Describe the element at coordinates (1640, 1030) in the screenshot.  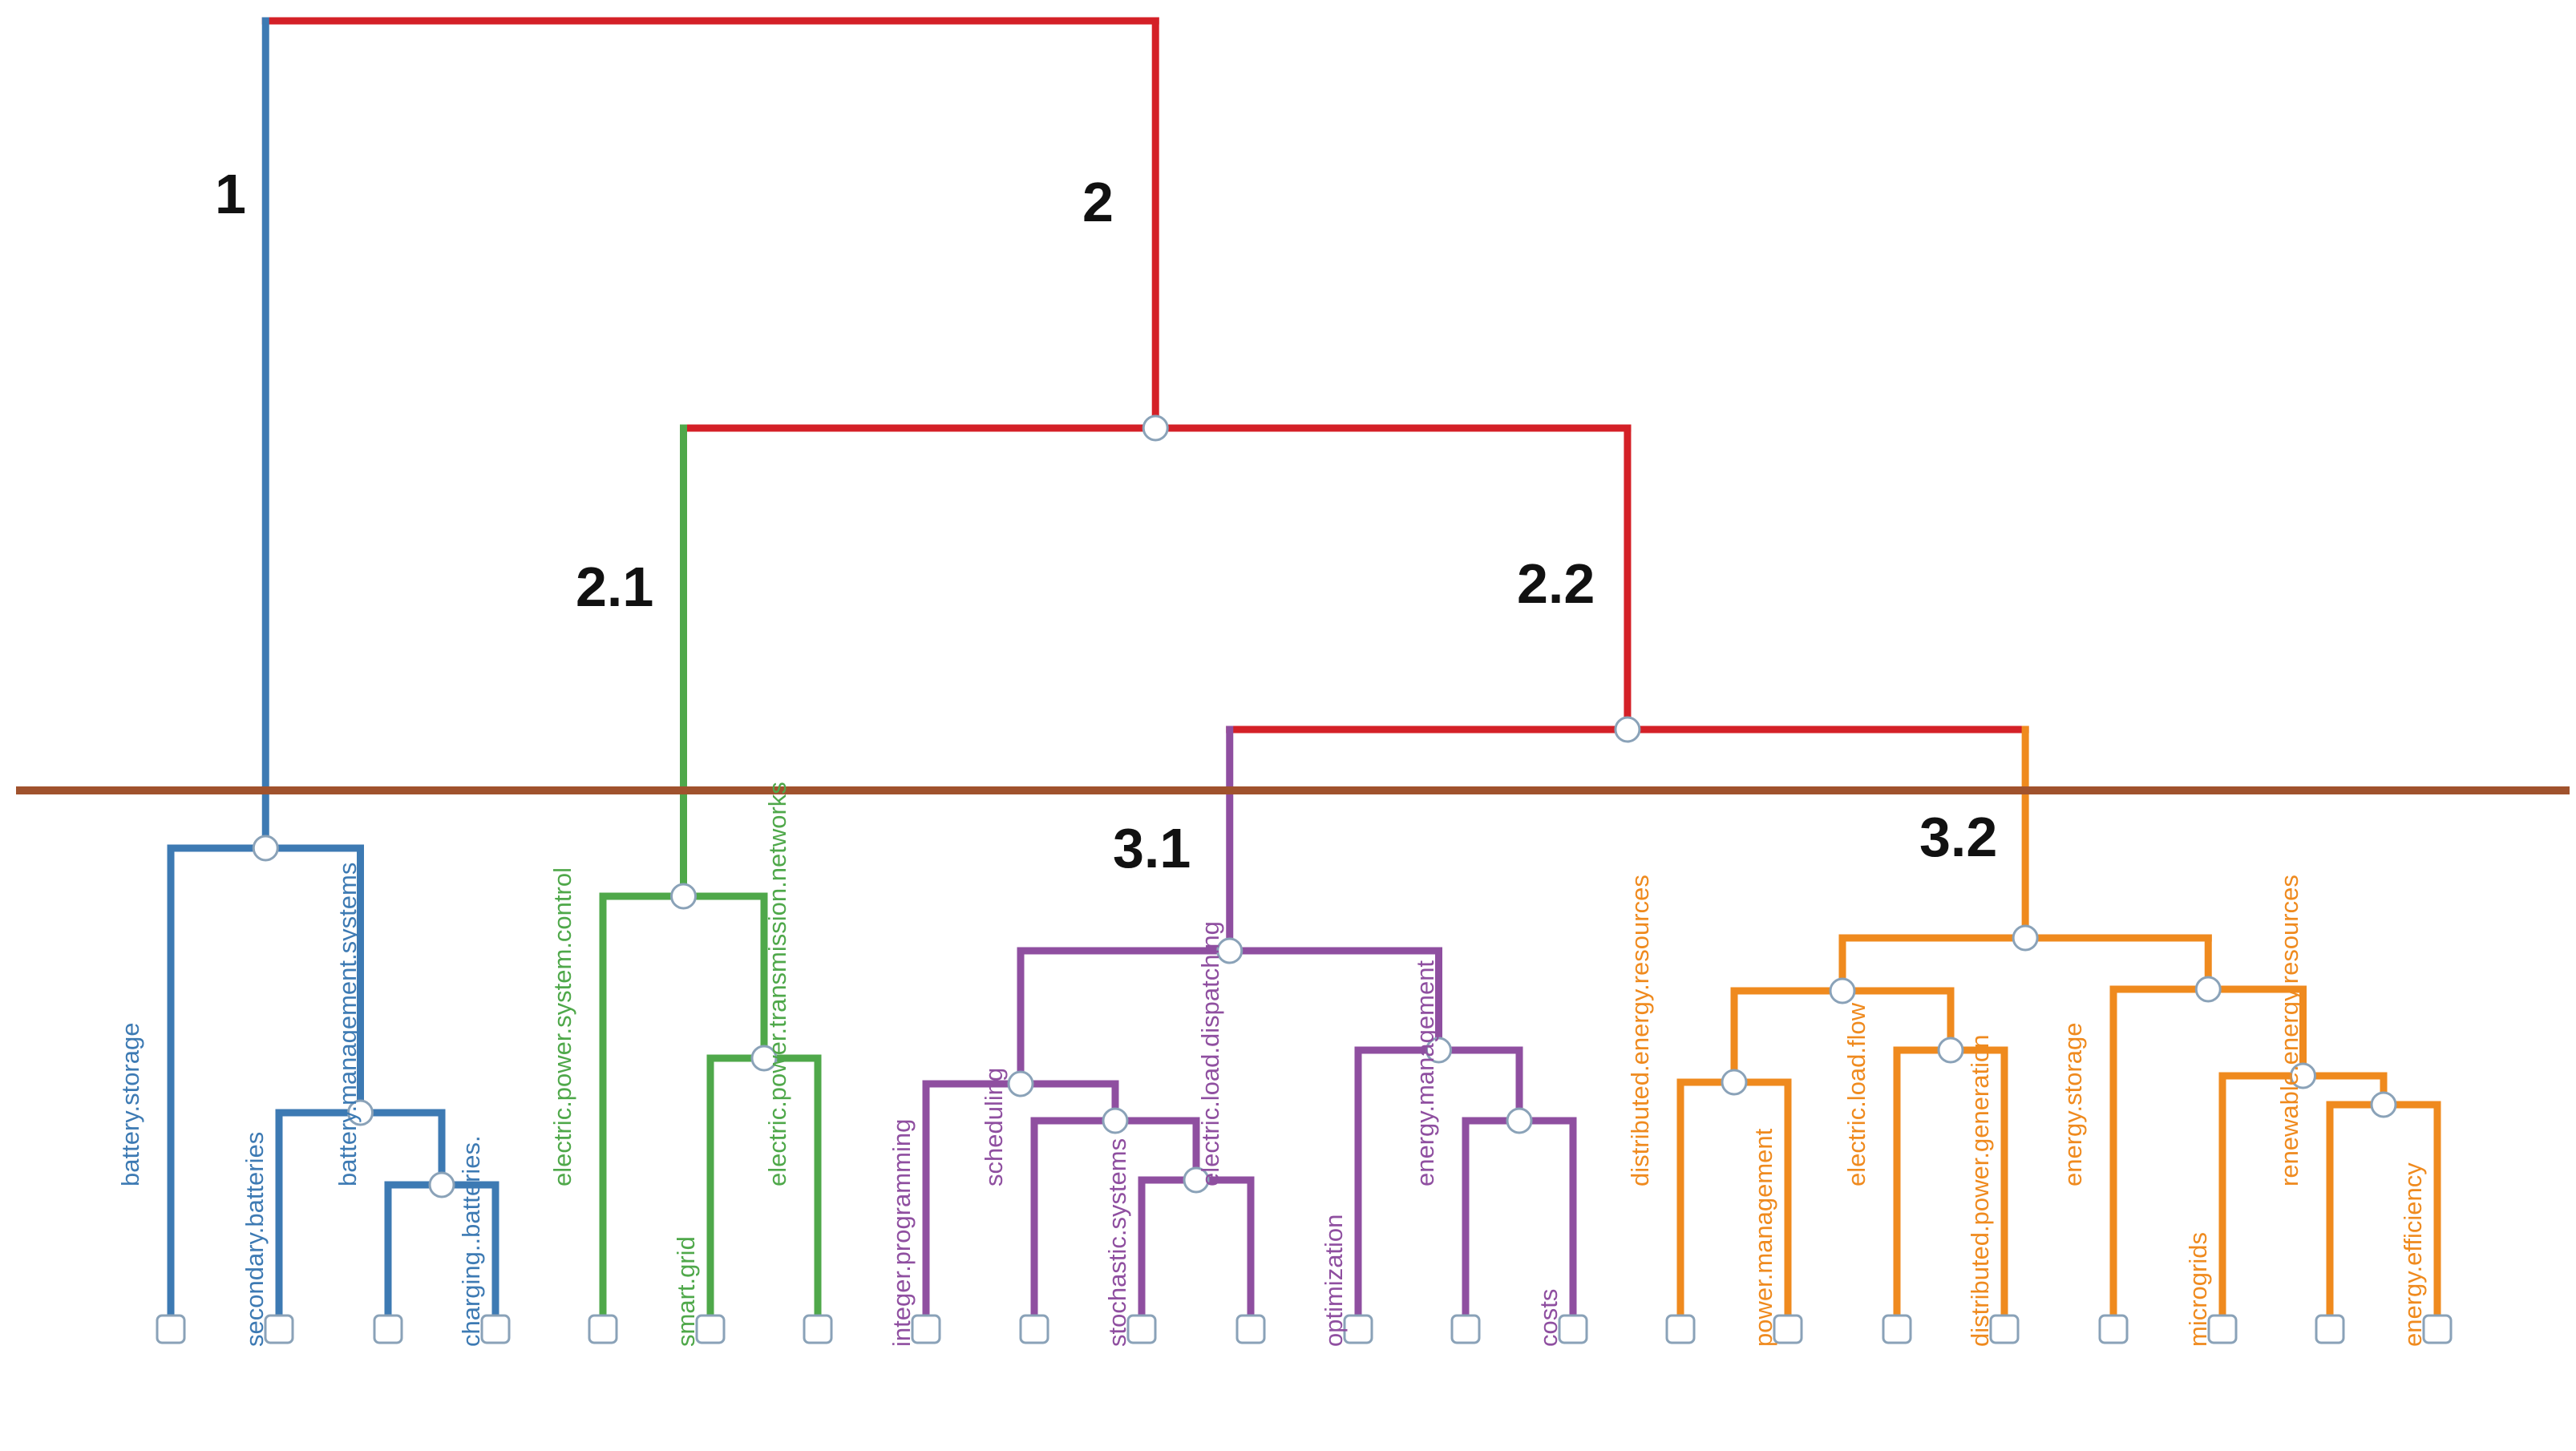
I see `leaf-label-14: distributed.energy.resources` at that location.